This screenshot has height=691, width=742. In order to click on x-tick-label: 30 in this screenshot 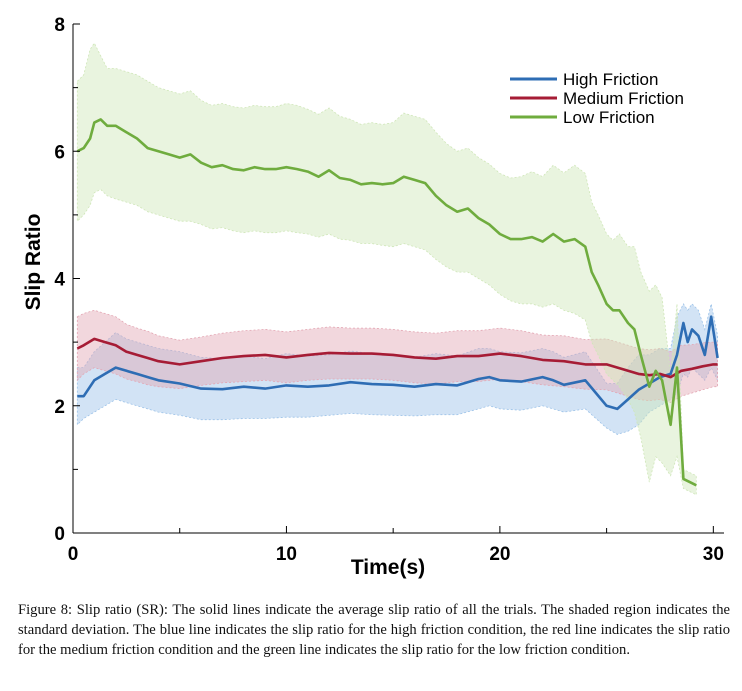, I will do `click(713, 554)`.